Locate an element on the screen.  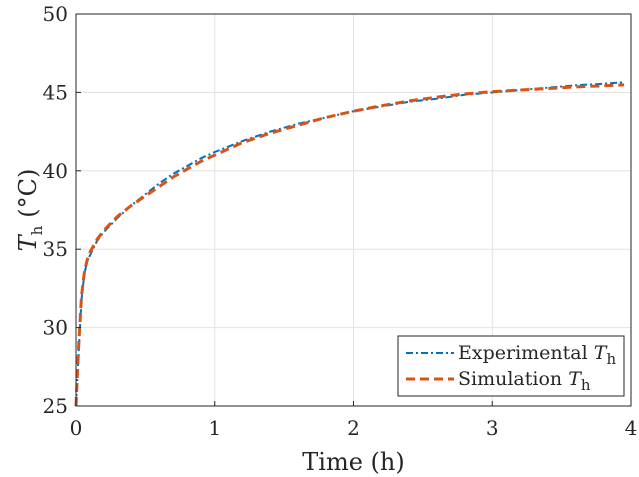
legend-symbol-experimental: T is located at coordinates (601, 353).